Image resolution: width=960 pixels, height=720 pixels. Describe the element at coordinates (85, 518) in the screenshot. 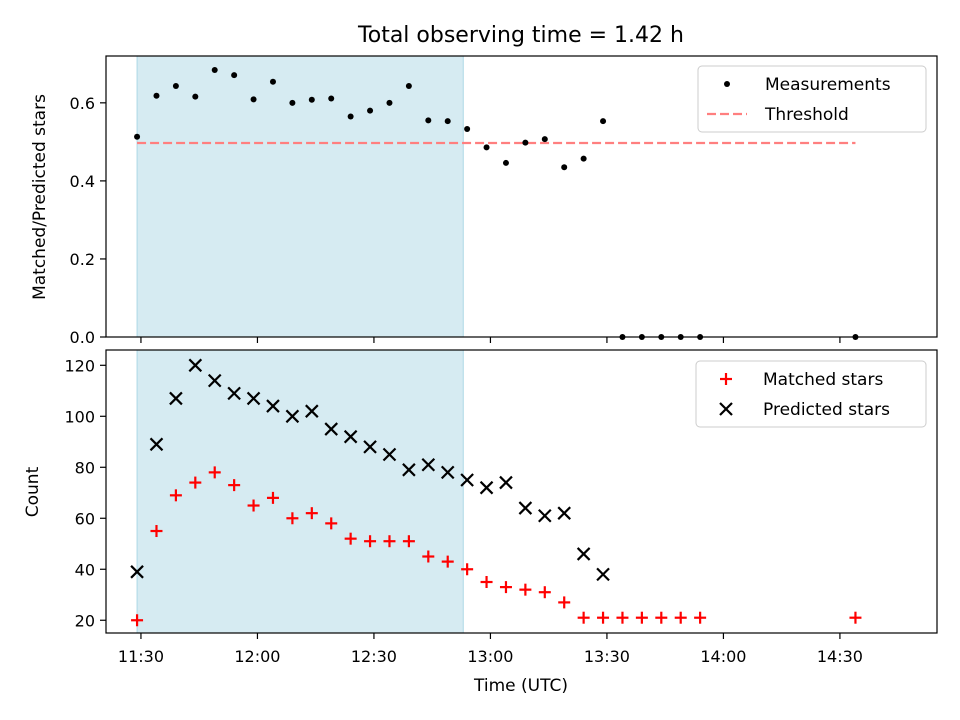

I see `bottom-y-tick-label: 60` at that location.